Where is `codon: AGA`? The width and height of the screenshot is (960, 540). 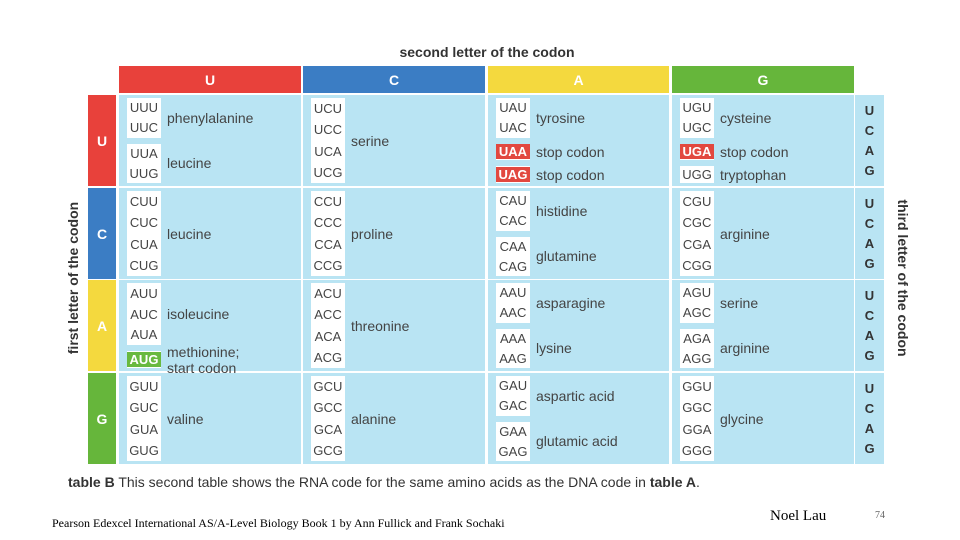
codon: AGA is located at coordinates (697, 338).